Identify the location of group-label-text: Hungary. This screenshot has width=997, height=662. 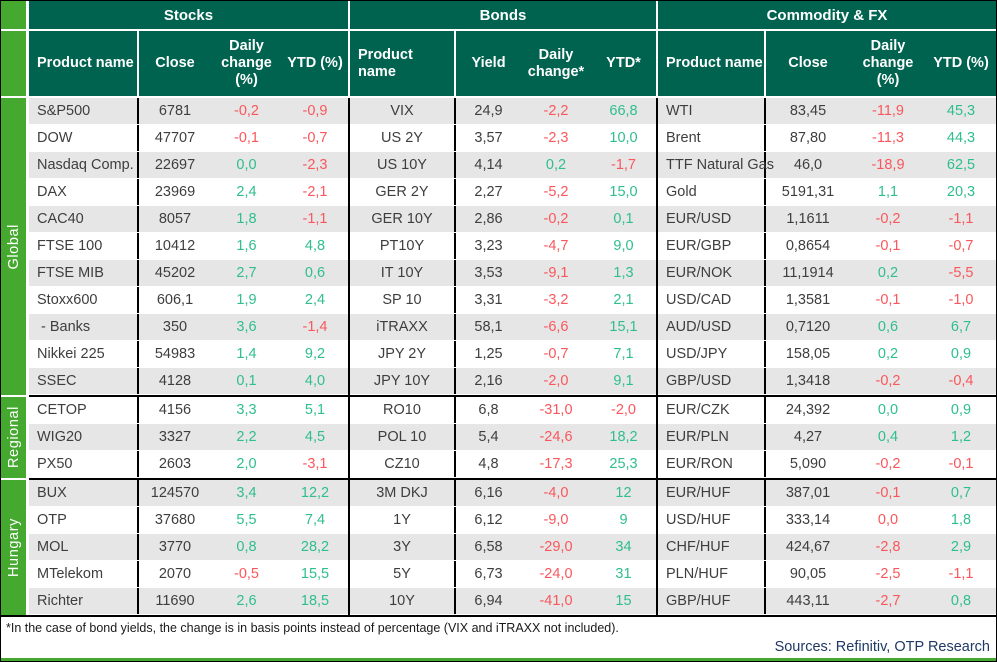
(13, 547).